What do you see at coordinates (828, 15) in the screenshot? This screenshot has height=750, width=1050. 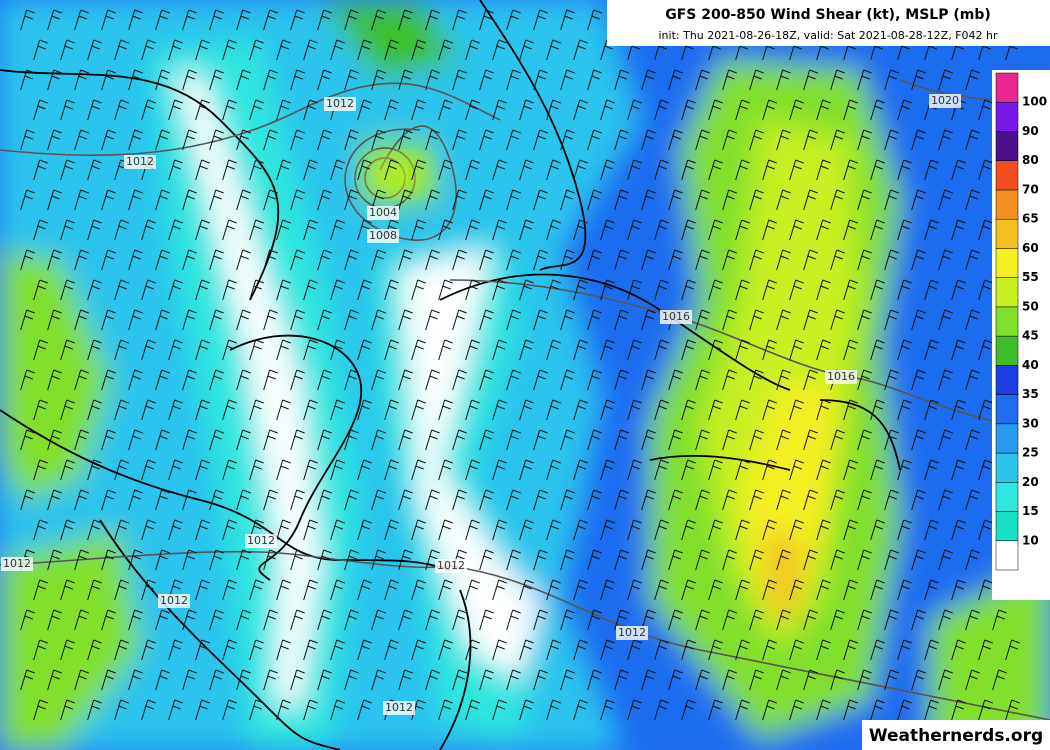 I see `map-title: GFS 200-850 Wind Shear (kt), MSLP (mb)` at bounding box center [828, 15].